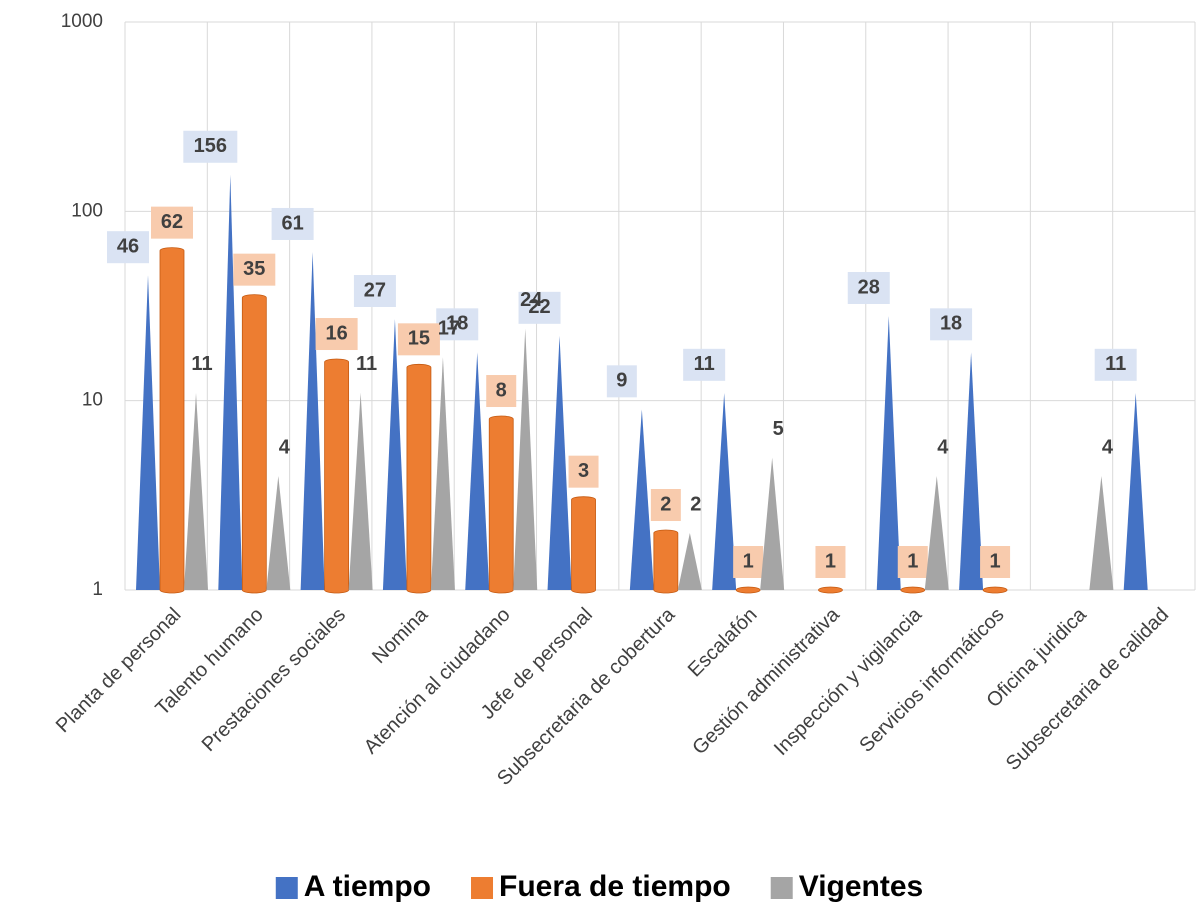 The image size is (1199, 919). What do you see at coordinates (367, 886) in the screenshot?
I see `legend-label: A tiempo` at bounding box center [367, 886].